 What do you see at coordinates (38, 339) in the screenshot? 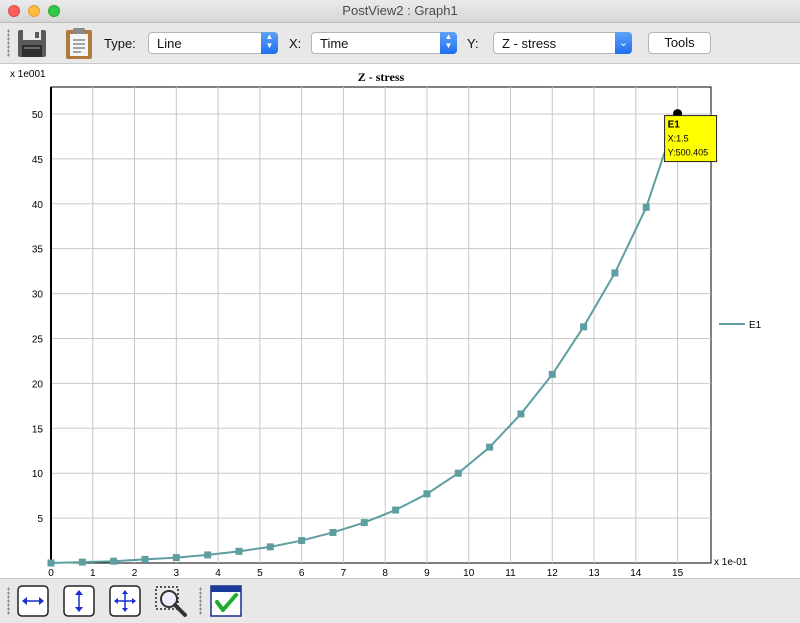
I see `y-tick-label: 25` at bounding box center [38, 339].